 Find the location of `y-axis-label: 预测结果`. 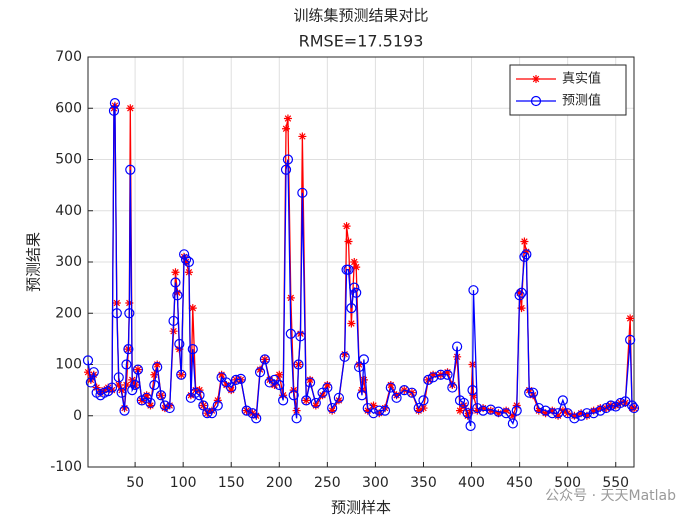

y-axis-label: 预测结果 is located at coordinates (34, 262).